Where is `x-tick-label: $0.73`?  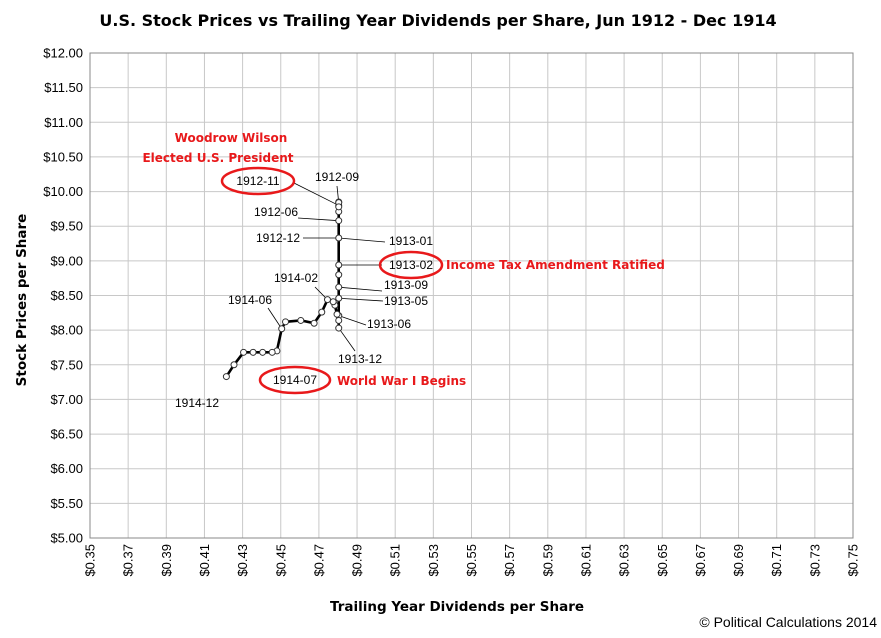 x-tick-label: $0.73 is located at coordinates (814, 560).